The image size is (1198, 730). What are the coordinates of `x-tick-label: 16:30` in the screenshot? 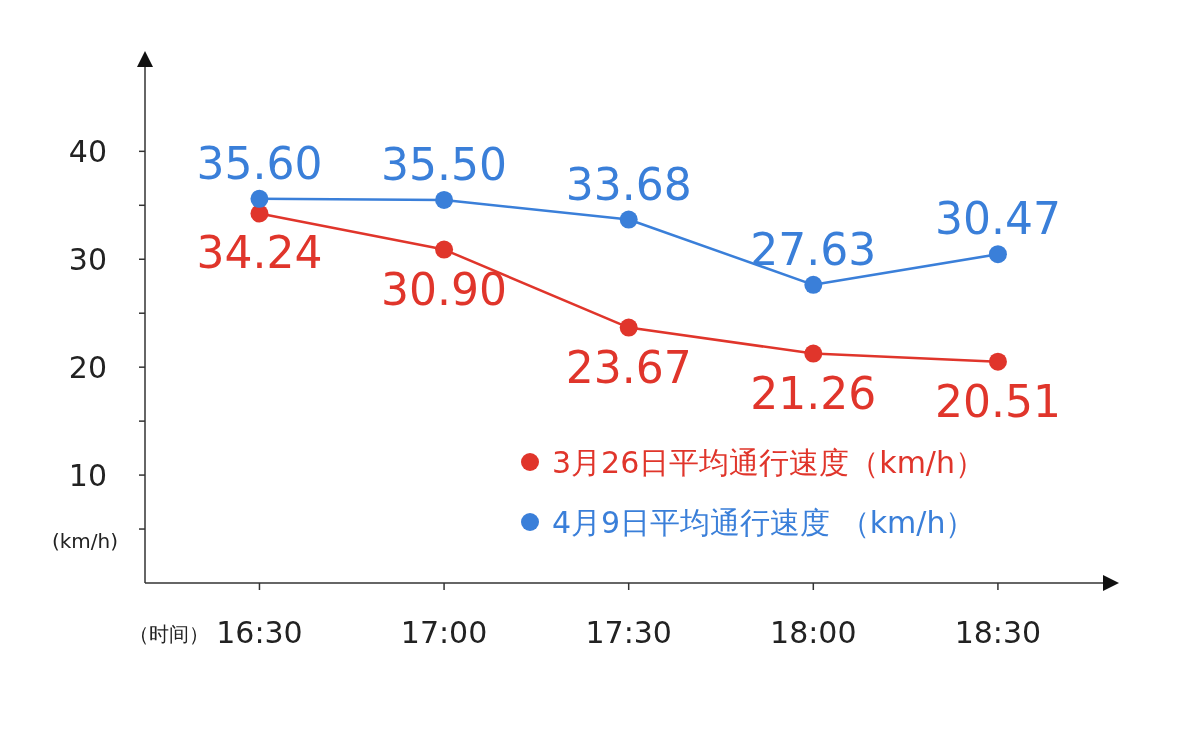 It's located at (259, 632).